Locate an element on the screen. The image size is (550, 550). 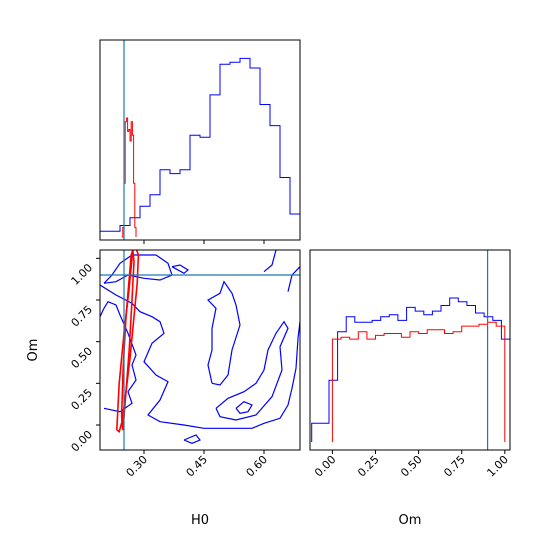
tick-label-om-x-1: 0.25 is located at coordinates (368, 466).